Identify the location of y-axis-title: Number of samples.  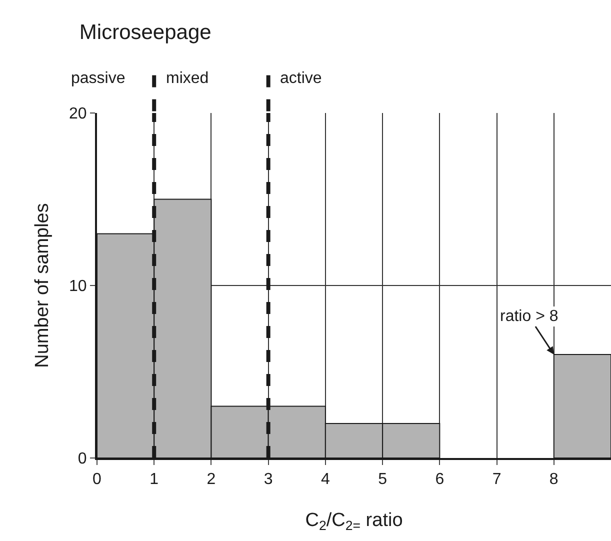
(42, 285).